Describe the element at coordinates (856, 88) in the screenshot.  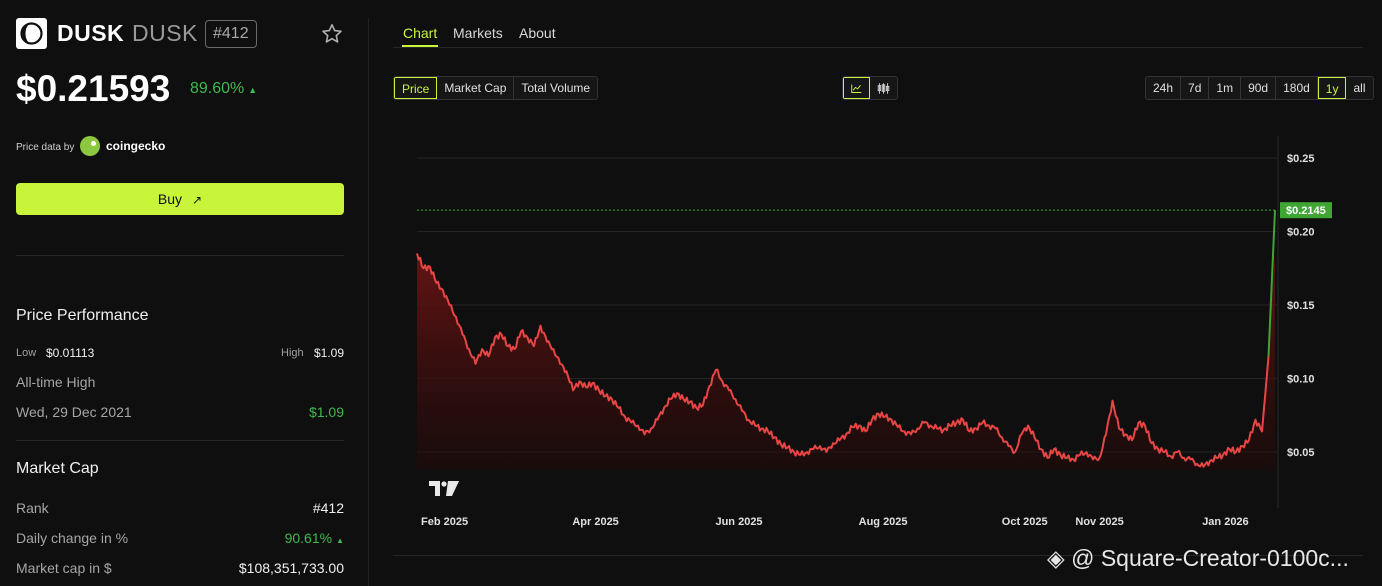
I see `line-chart-icon` at that location.